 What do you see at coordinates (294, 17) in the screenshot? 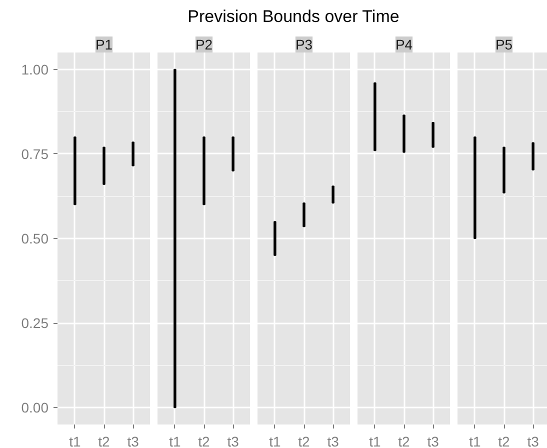
I see `chart-title: Prevision Bounds over Time` at bounding box center [294, 17].